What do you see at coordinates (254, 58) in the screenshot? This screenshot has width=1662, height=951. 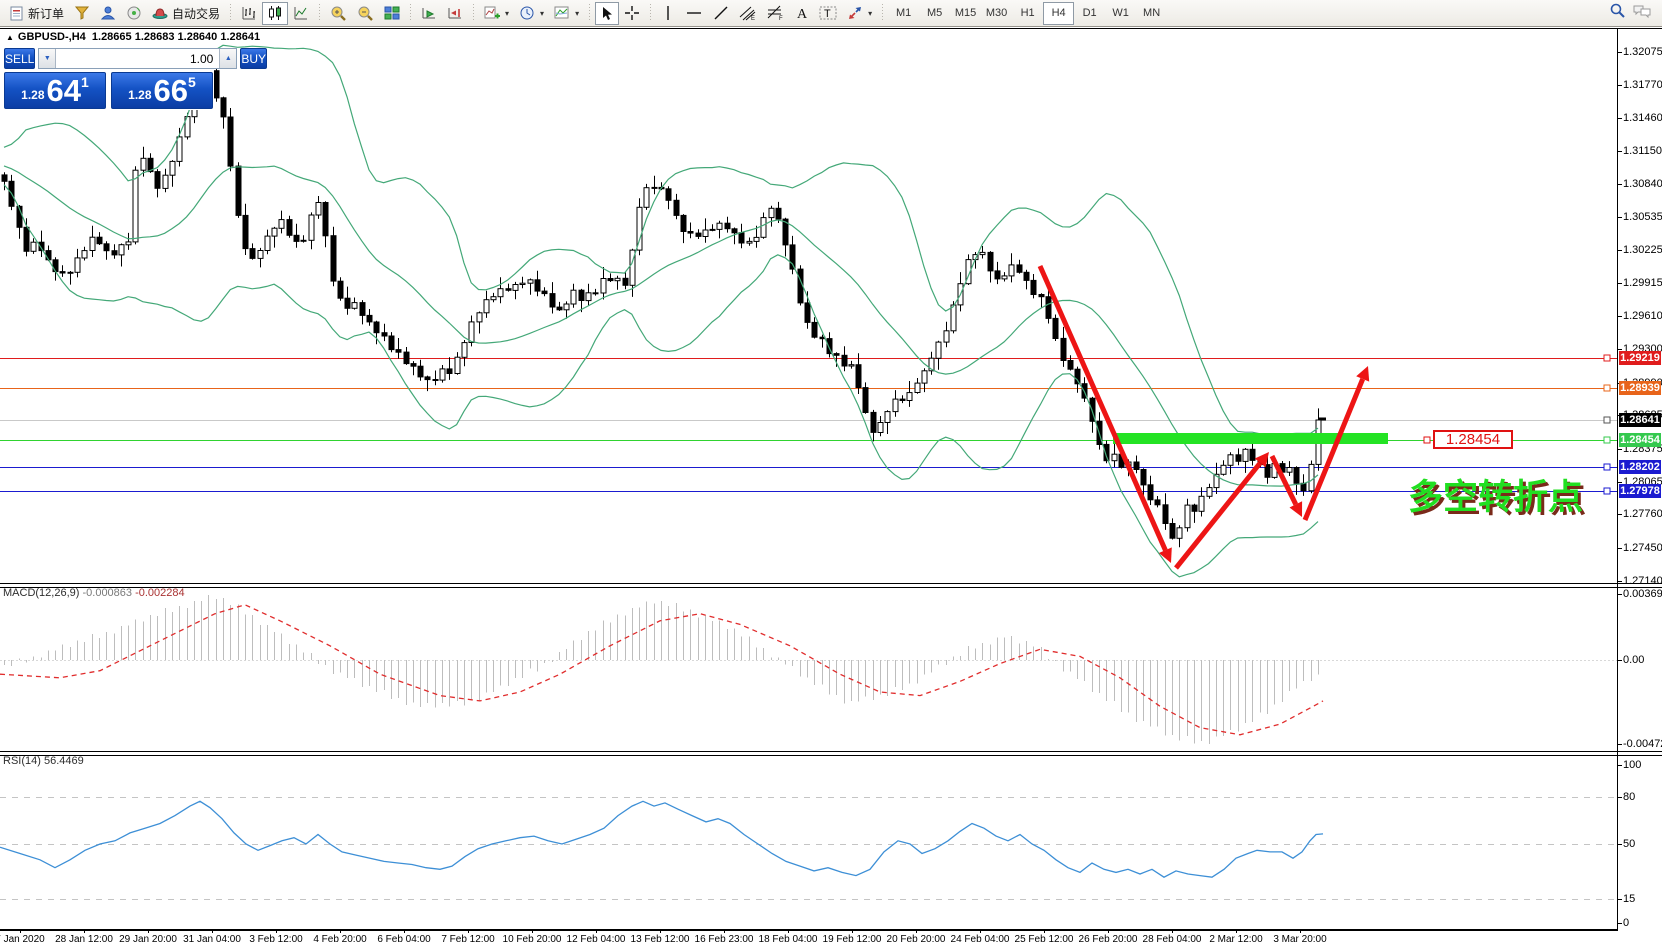 I see `buy-button: BUY` at bounding box center [254, 58].